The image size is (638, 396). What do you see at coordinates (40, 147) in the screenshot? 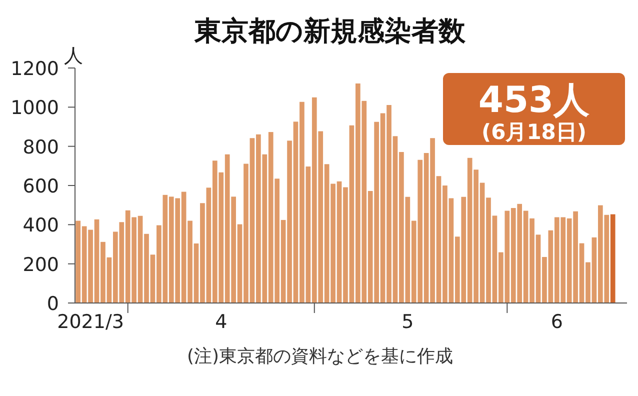
I see `y-tick-label: 800` at bounding box center [40, 147].